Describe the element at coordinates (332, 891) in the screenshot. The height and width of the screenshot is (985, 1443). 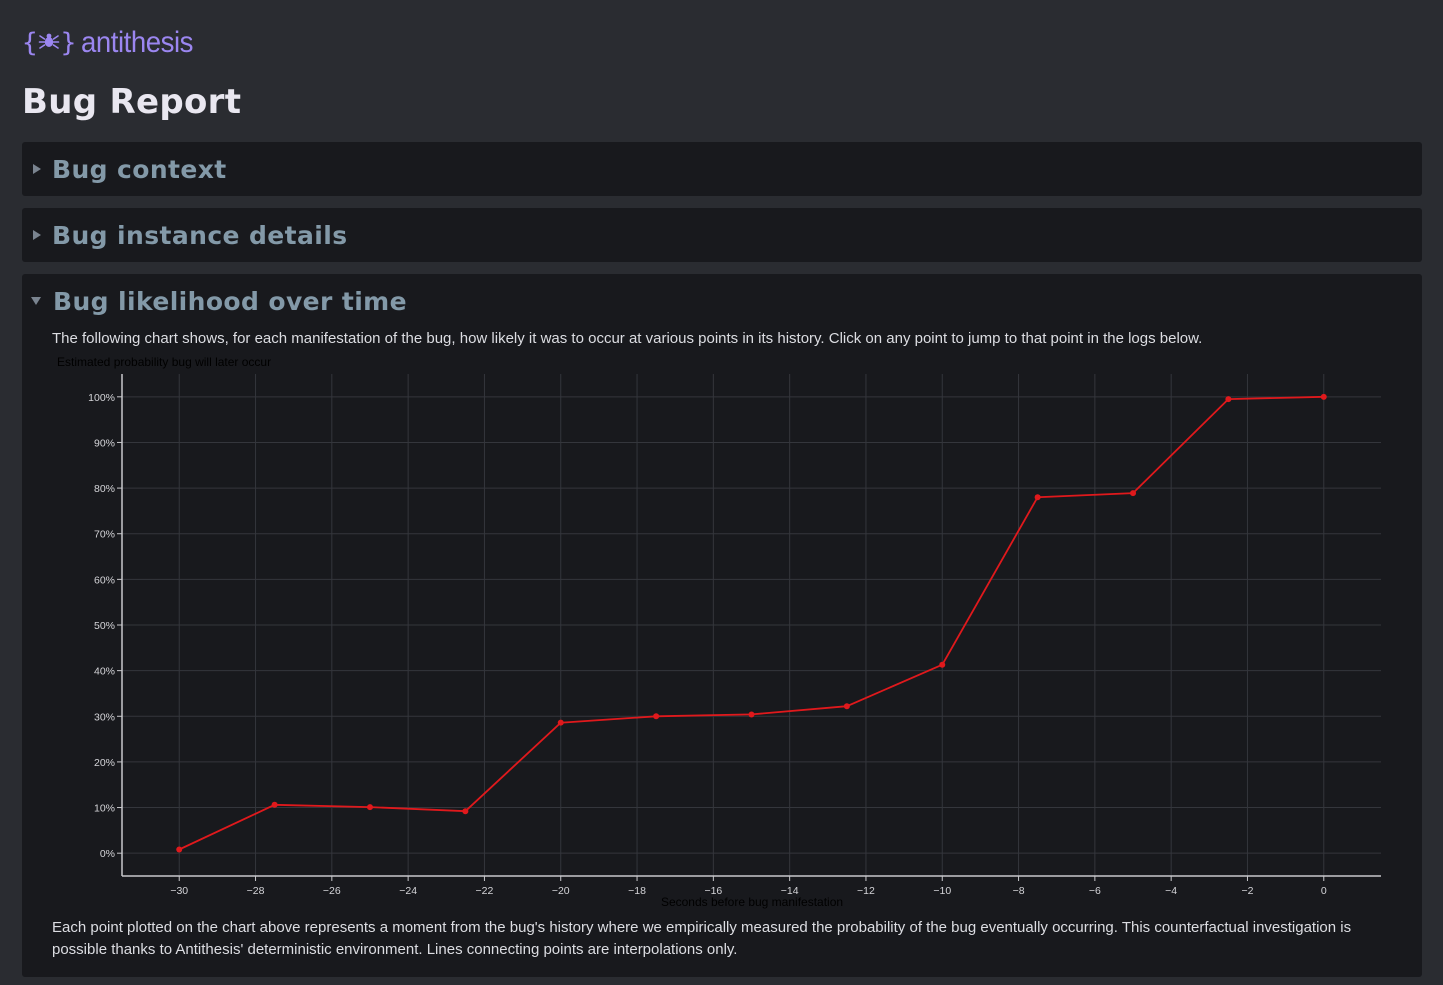
I see `x-tick-label: −26` at that location.